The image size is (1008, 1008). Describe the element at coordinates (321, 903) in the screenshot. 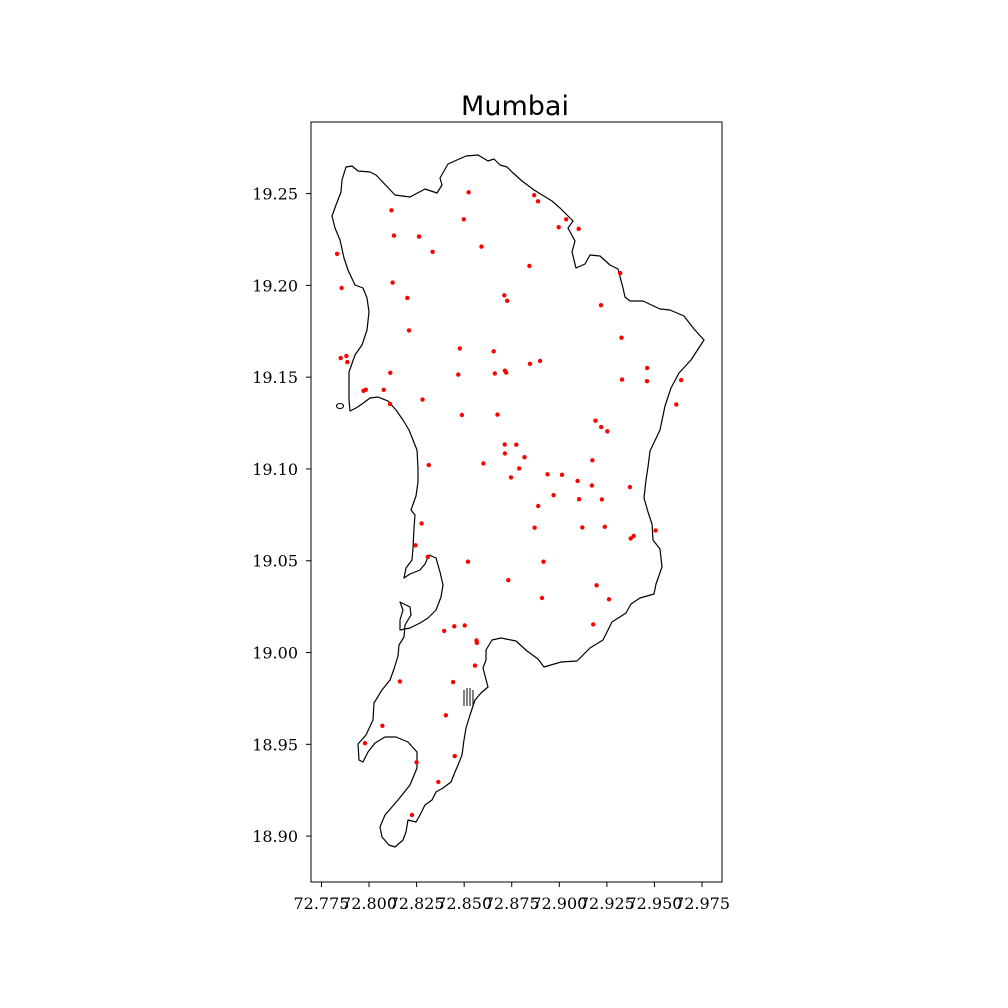

I see `x-tick-label: 72.775` at that location.